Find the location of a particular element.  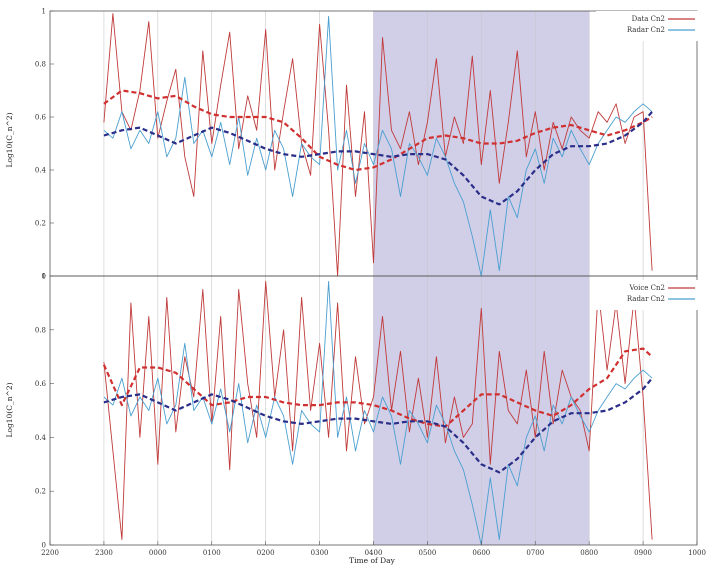

x-tick-label: 0100 is located at coordinates (212, 553).